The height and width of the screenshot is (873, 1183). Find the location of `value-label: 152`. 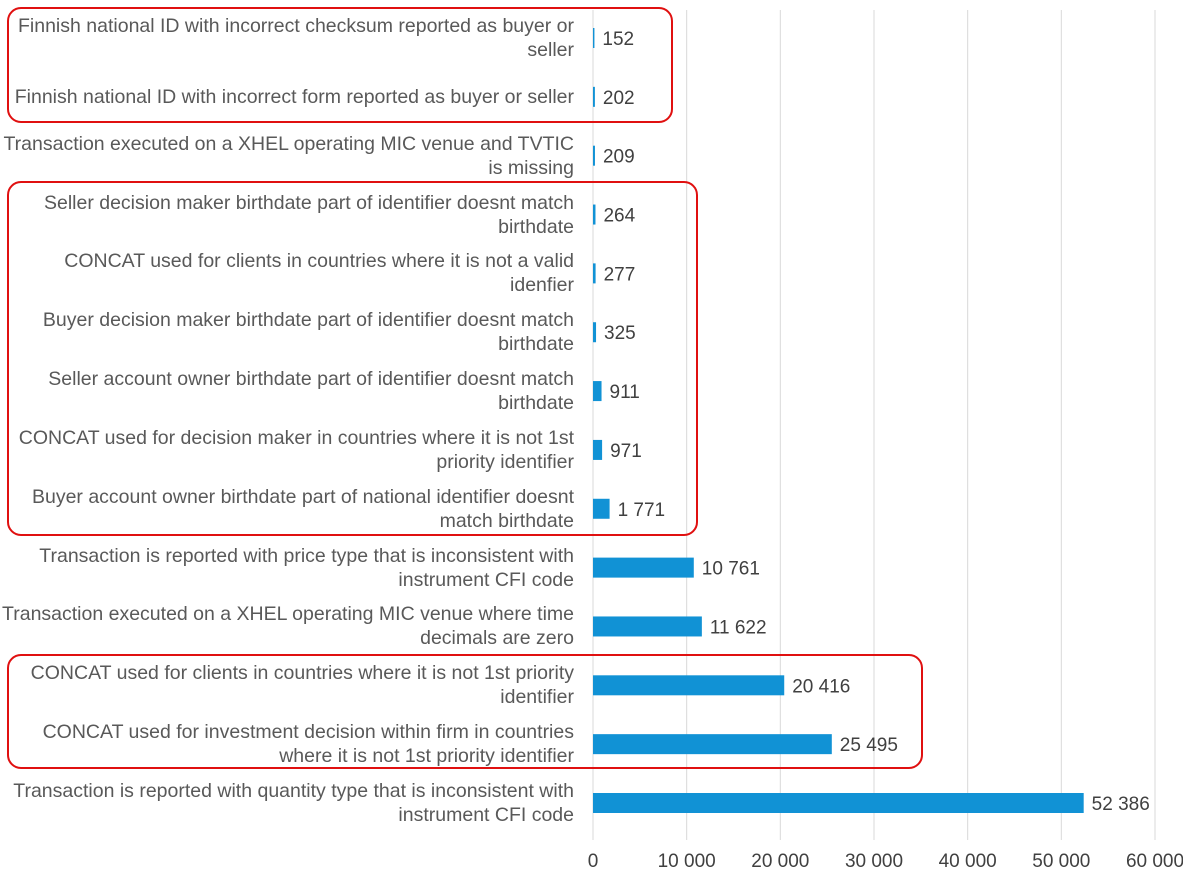

value-label: 152 is located at coordinates (618, 39).